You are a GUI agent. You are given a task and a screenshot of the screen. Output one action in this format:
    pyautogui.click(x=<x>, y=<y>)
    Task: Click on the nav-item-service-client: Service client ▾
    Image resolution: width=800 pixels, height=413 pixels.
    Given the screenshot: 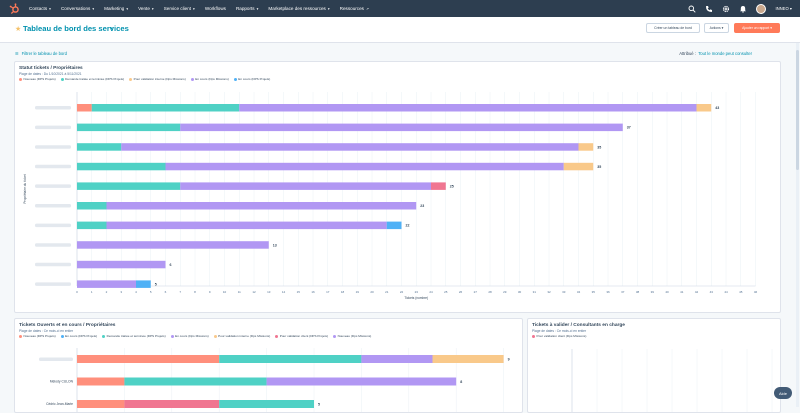 What is the action you would take?
    pyautogui.click(x=179, y=8)
    